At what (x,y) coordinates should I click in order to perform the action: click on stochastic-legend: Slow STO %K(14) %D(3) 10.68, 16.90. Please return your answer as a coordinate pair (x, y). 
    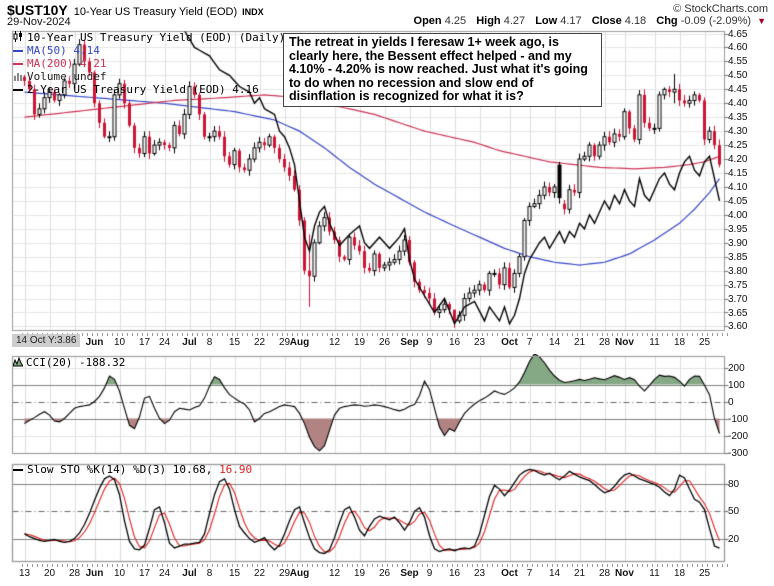
    Looking at the image, I should click on (132, 469).